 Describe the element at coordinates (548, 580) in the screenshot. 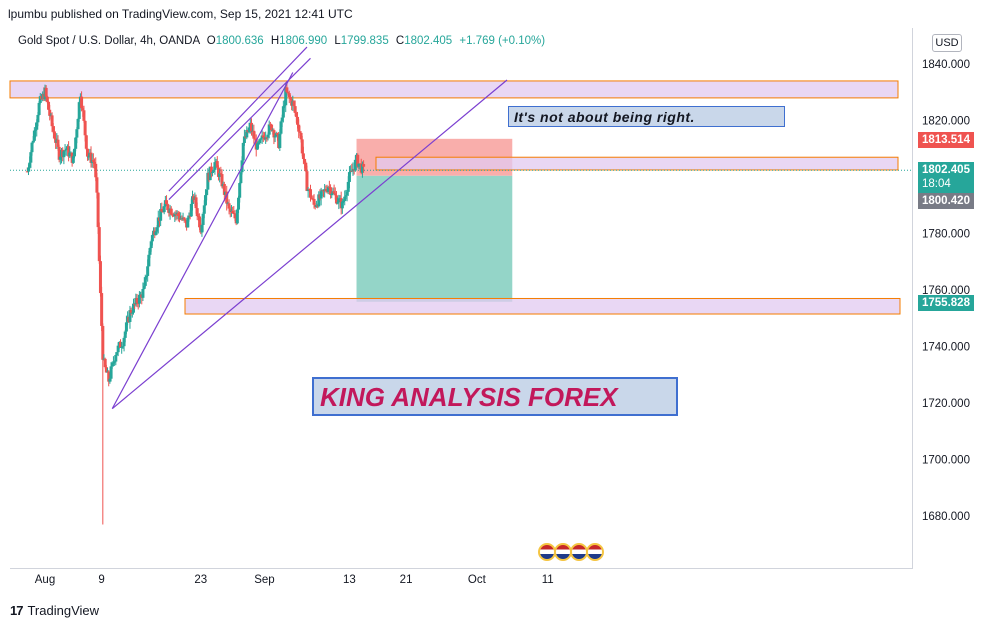

I see `x-tick-label: 11` at that location.